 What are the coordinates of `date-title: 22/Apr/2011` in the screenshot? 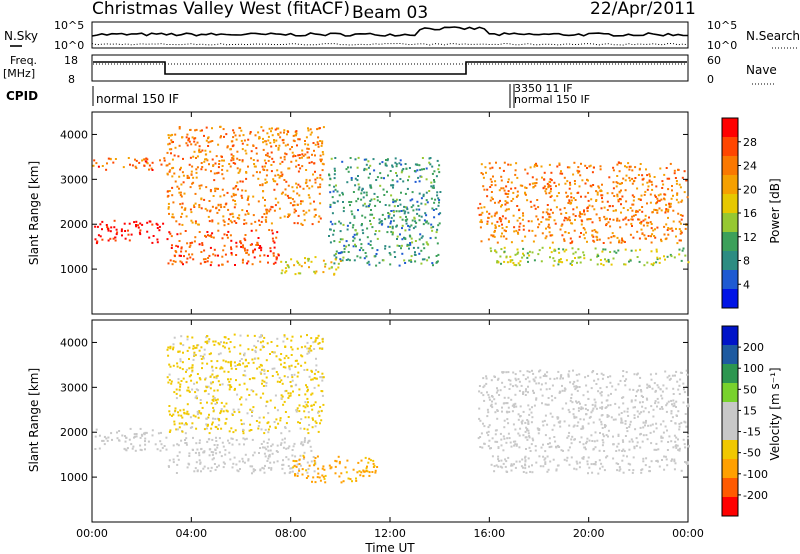 It's located at (643, 9).